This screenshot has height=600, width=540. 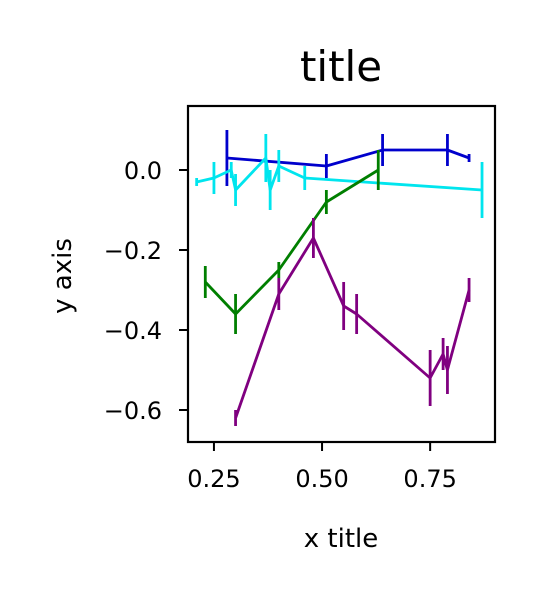 What do you see at coordinates (63, 276) in the screenshot?
I see `y-axis-title: y axis` at bounding box center [63, 276].